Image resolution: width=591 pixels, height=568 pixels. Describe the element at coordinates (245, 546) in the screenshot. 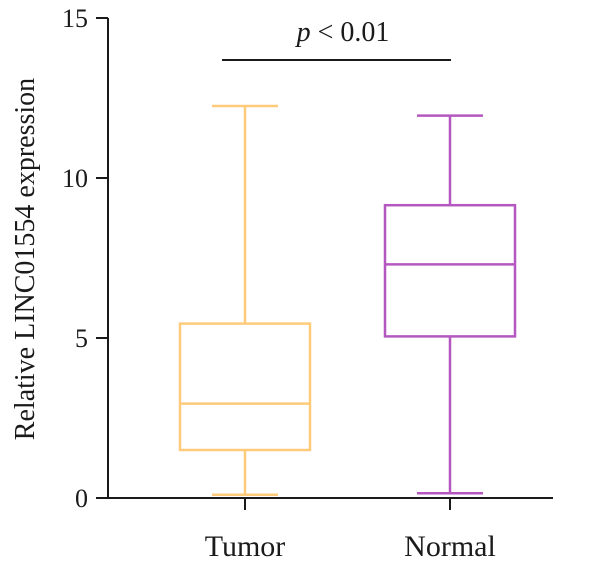

I see `x-tick-label: Tumor` at that location.